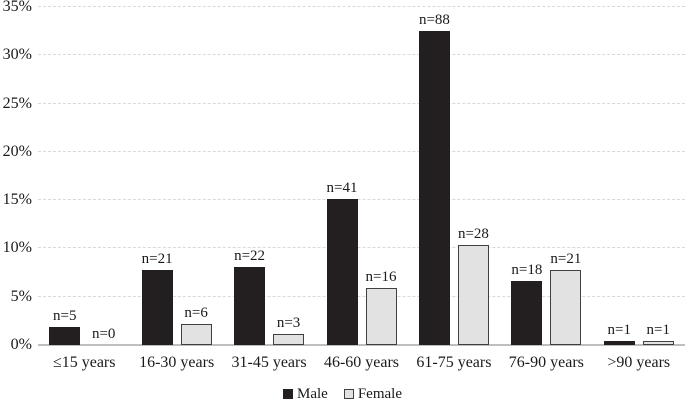 The image size is (685, 406). Describe the element at coordinates (527, 269) in the screenshot. I see `male-bar-label-76-90 years: n=18` at that location.